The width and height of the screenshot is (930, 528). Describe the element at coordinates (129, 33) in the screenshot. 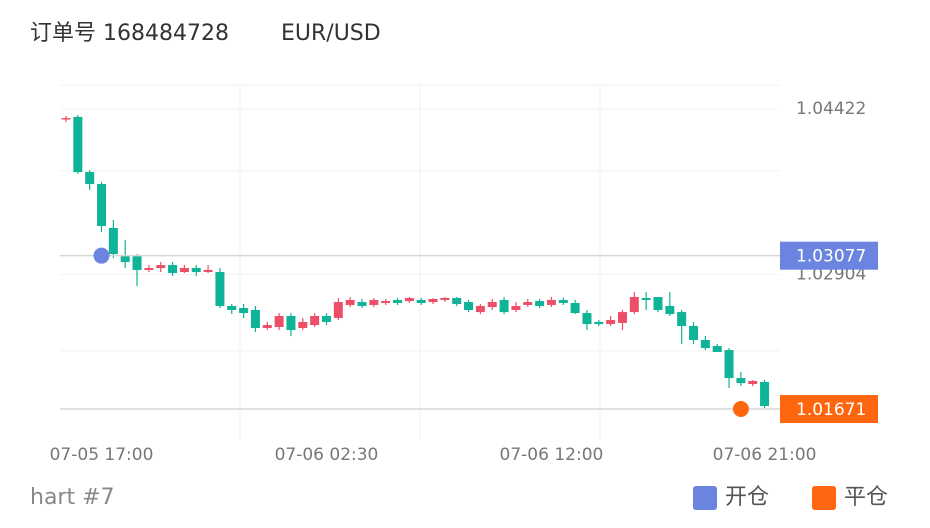

I see `chart-title: 订单号 168484728` at that location.